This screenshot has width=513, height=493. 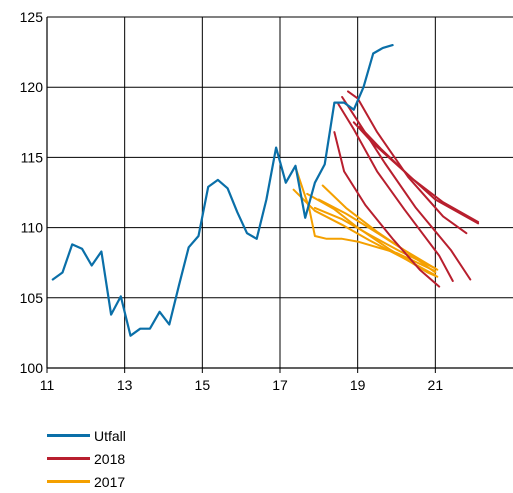 I want to click on y-tick-label: 120, so click(x=32, y=87).